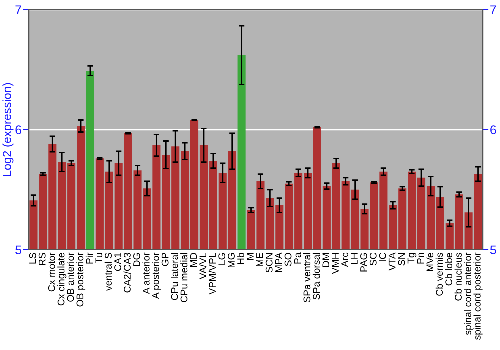 The width and height of the screenshot is (500, 350). Describe the element at coordinates (8, 129) in the screenshot. I see `y-axis-title: Log2 (expression)` at that location.